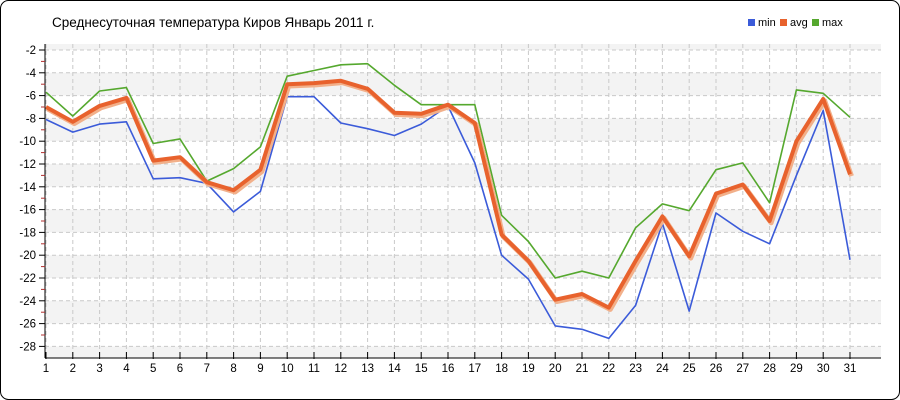 This screenshot has height=400, width=900. What do you see at coordinates (260, 369) in the screenshot?
I see `x-tick-label: 9` at bounding box center [260, 369].